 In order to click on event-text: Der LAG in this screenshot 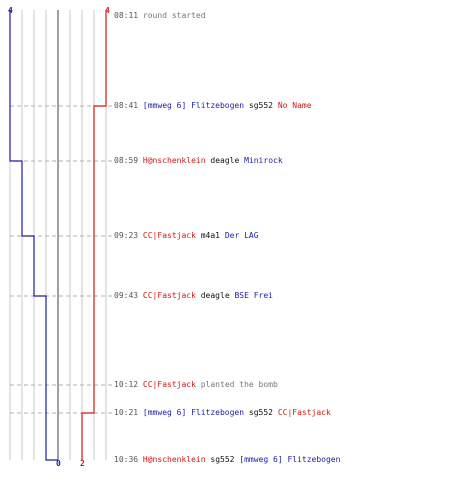, I will do `click(241, 235)`.